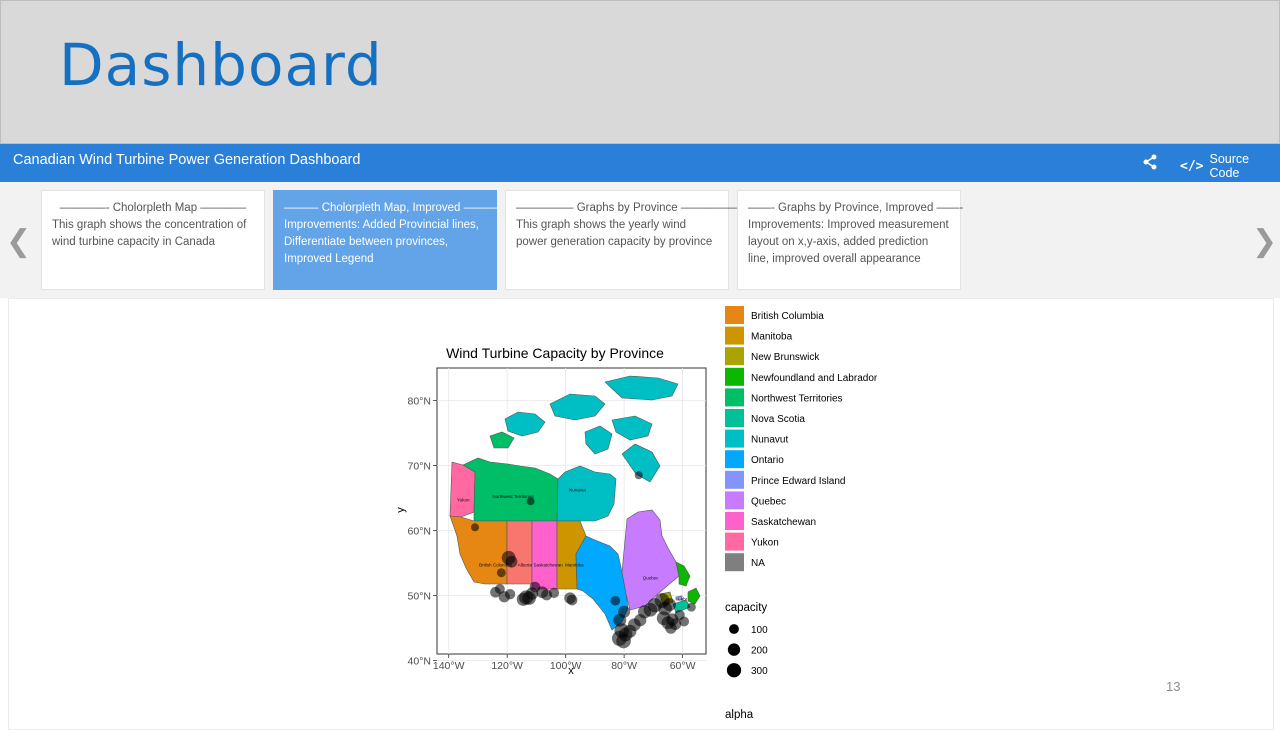 This screenshot has height=730, width=1280. I want to click on x-tick-label: 140°W, so click(449, 666).